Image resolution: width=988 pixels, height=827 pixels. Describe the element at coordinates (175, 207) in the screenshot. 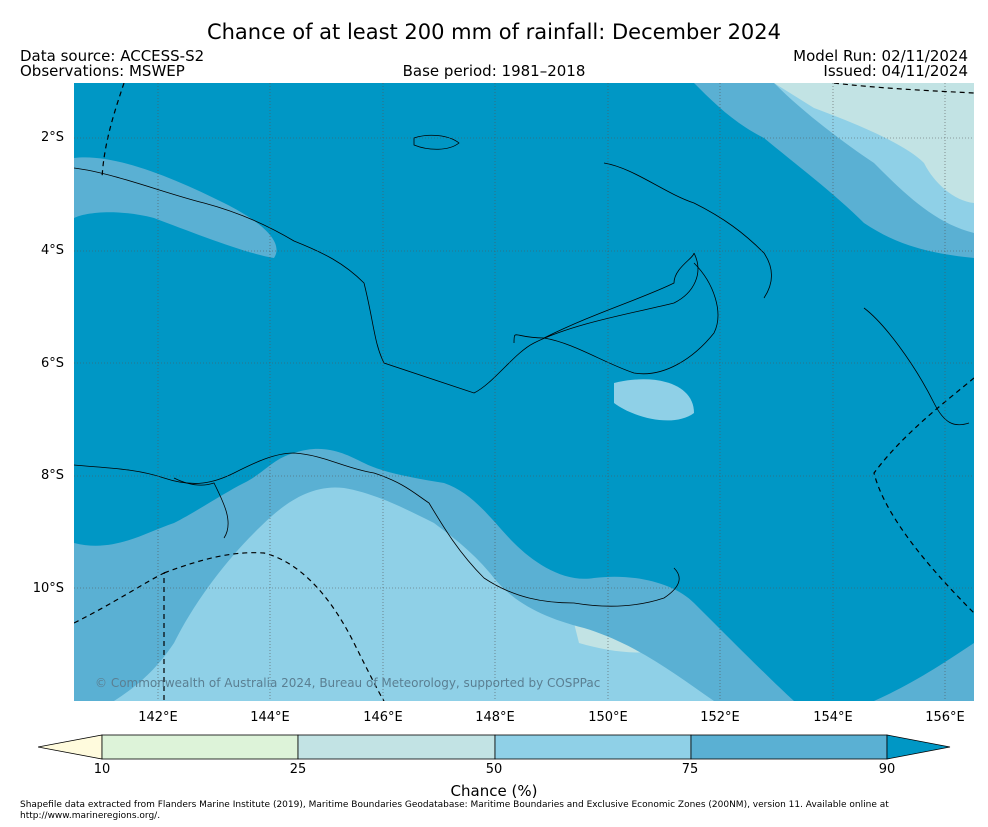

I see `band-75-90-patch` at that location.